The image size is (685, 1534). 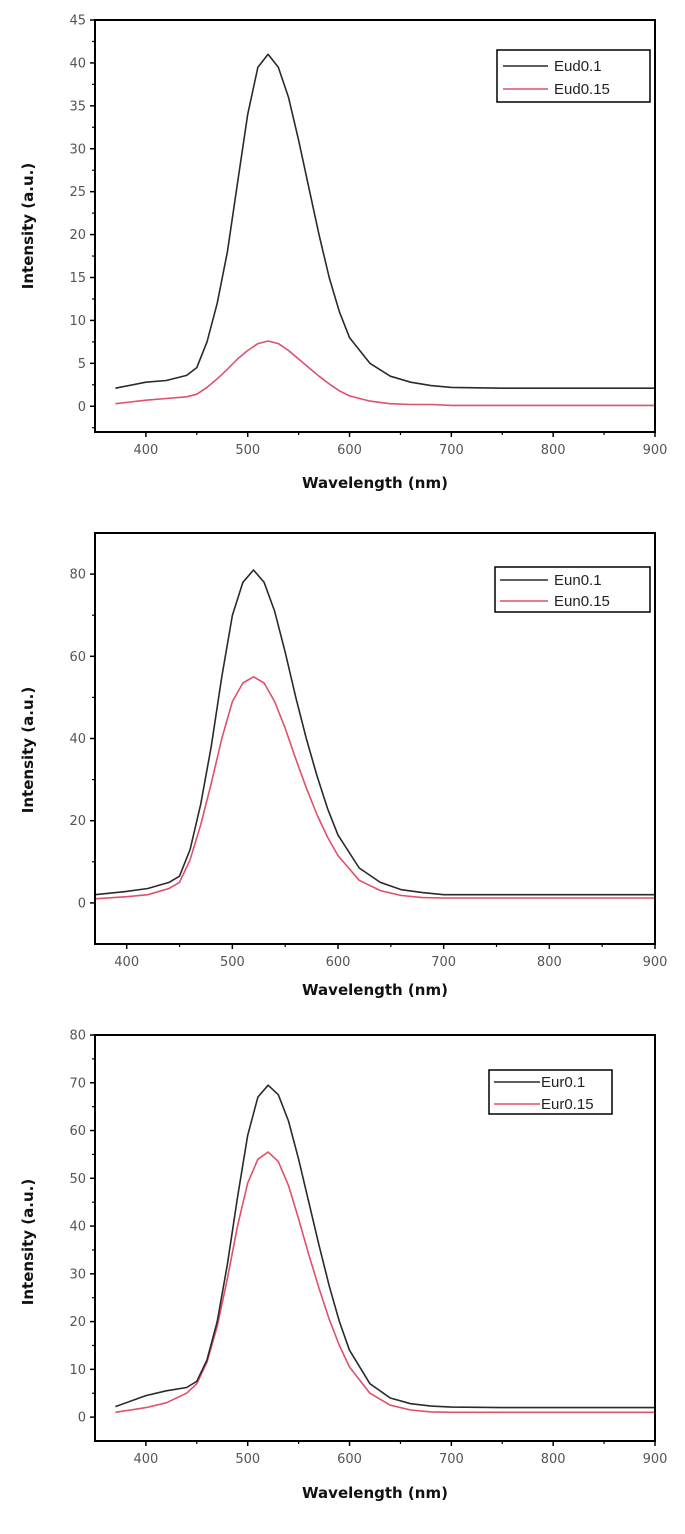 What do you see at coordinates (82, 364) in the screenshot?
I see `y-tick-label: 5` at bounding box center [82, 364].